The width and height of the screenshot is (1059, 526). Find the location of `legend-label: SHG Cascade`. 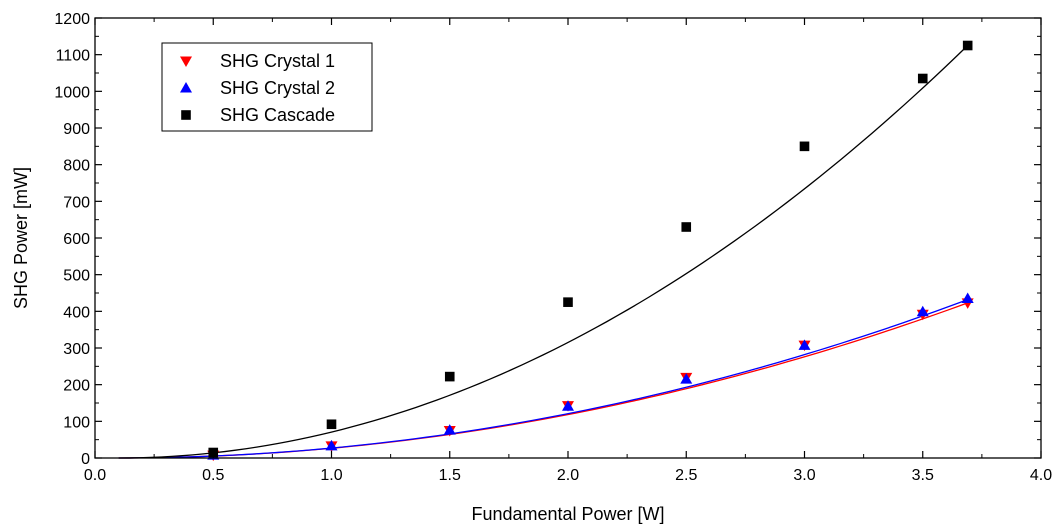

legend-label: SHG Cascade is located at coordinates (277, 115).